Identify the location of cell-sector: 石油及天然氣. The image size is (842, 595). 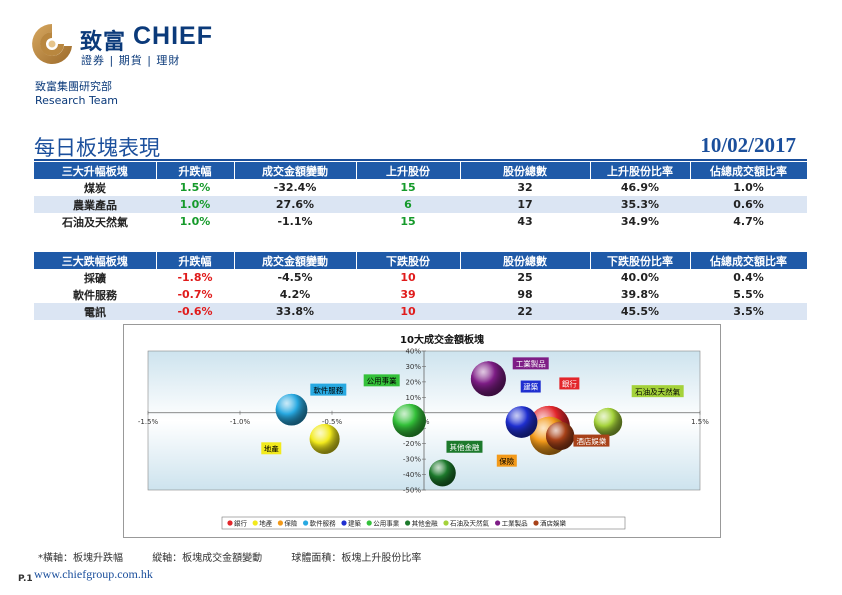
(95, 222).